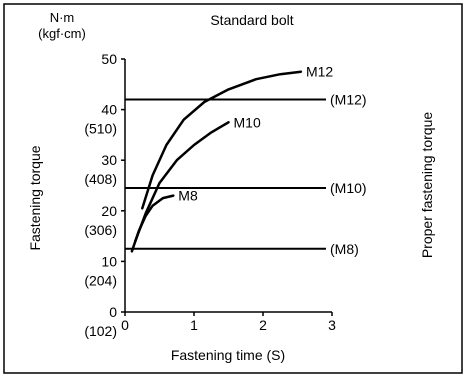 This screenshot has width=468, height=384. What do you see at coordinates (109, 211) in the screenshot?
I see `y-tick-label: 20` at bounding box center [109, 211].